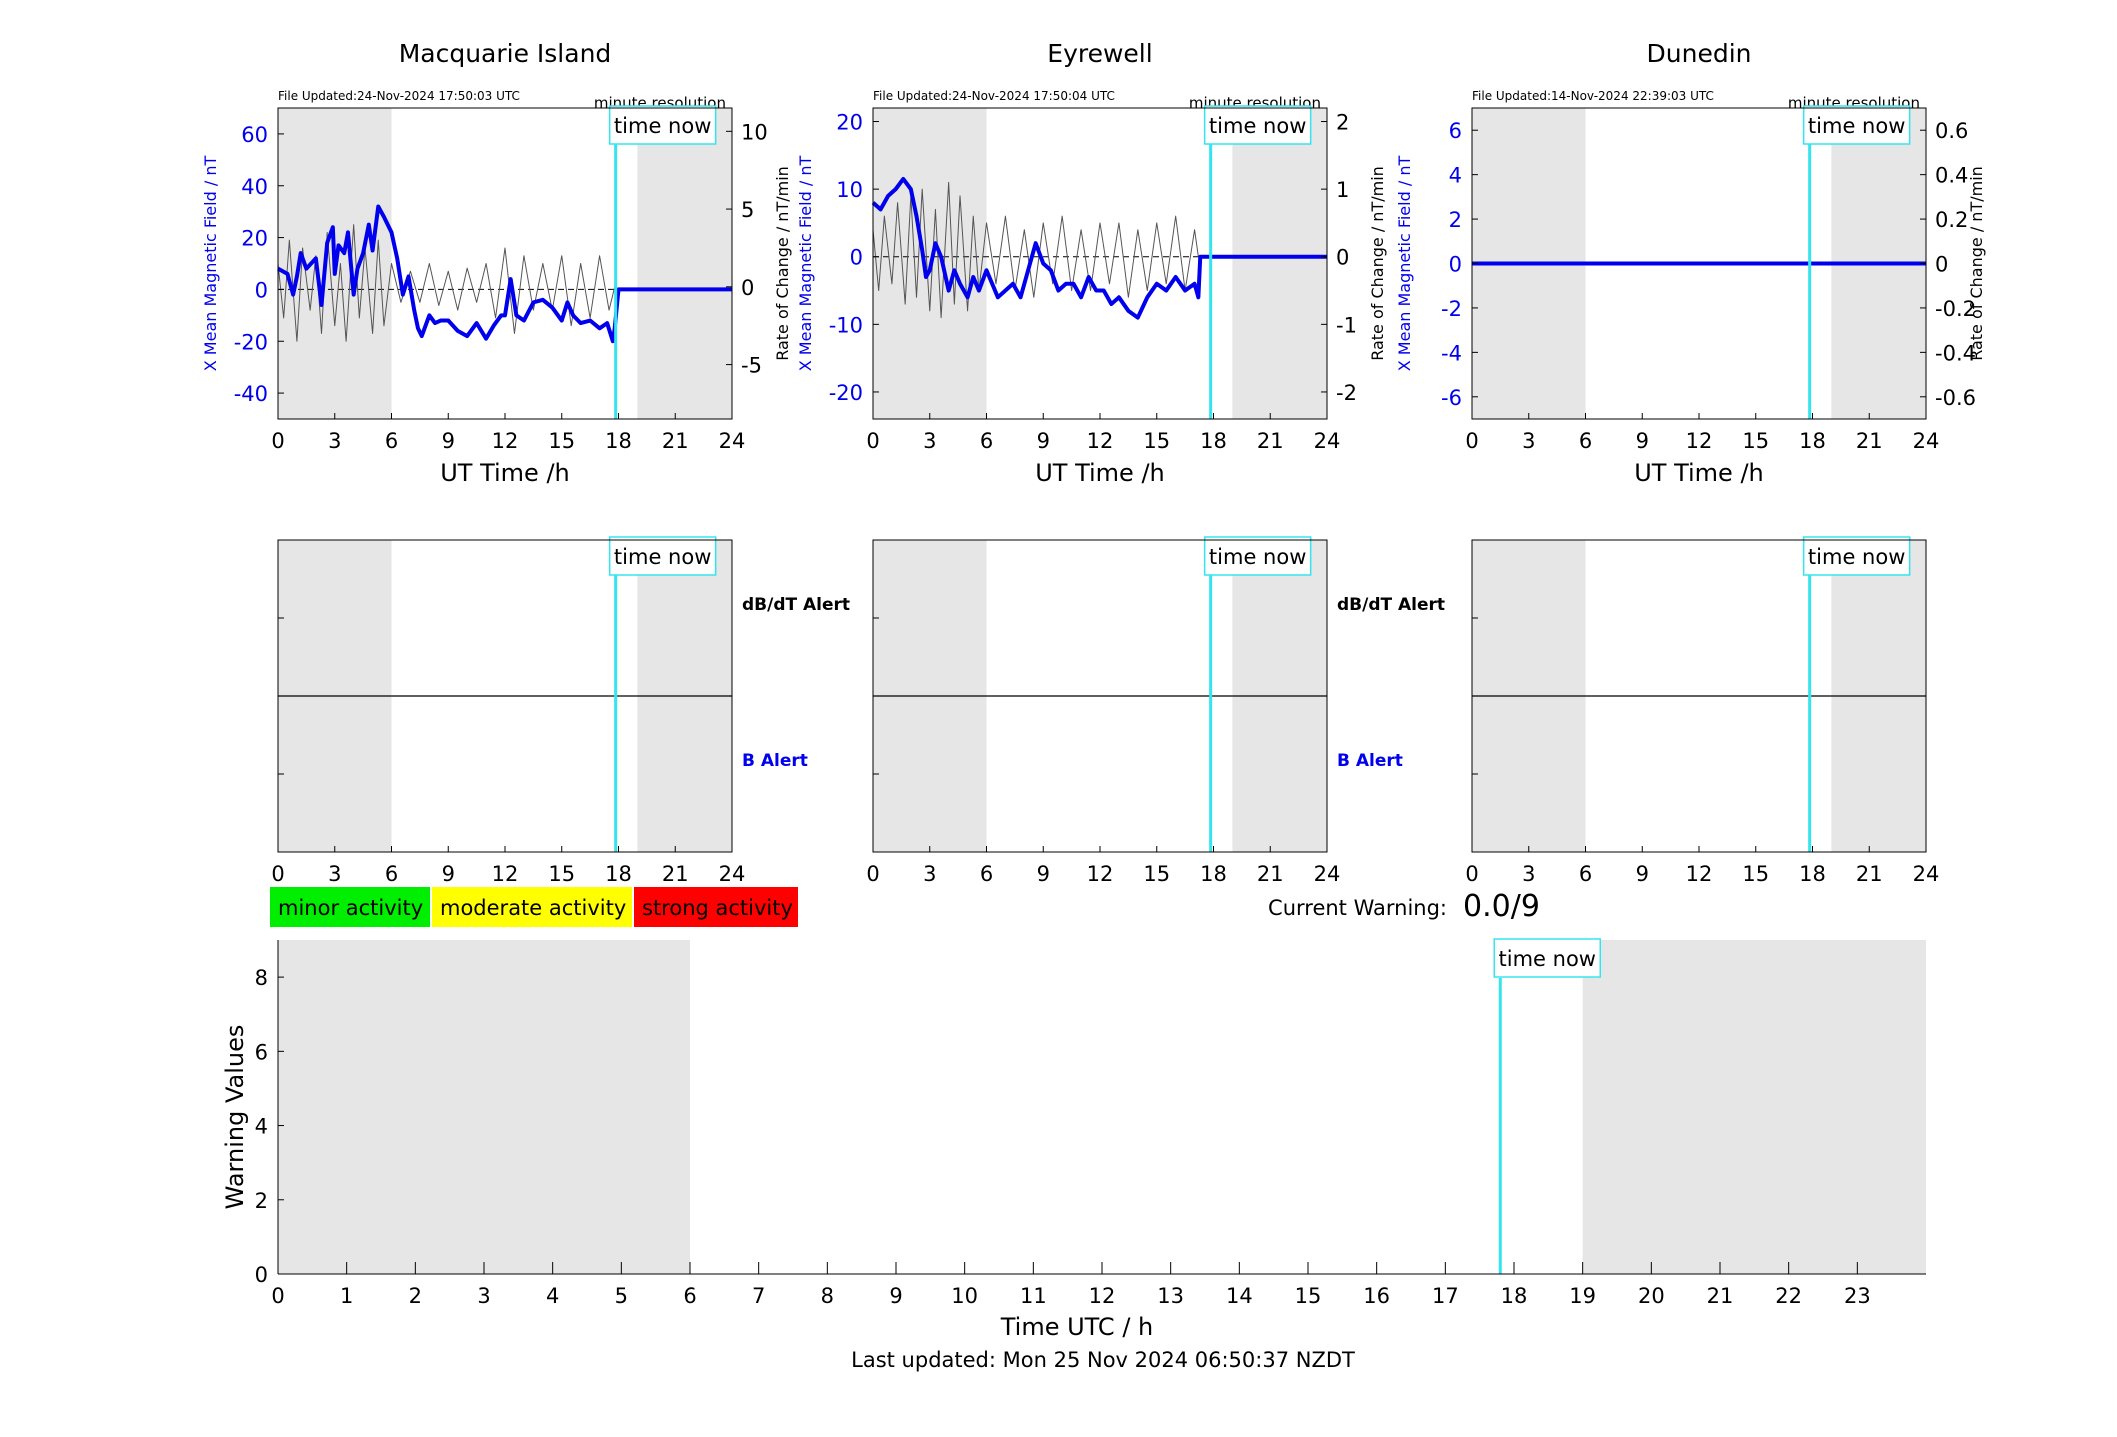  Describe the element at coordinates (1376, 1296) in the screenshot. I see `warning-xtick-label-16: 16` at that location.